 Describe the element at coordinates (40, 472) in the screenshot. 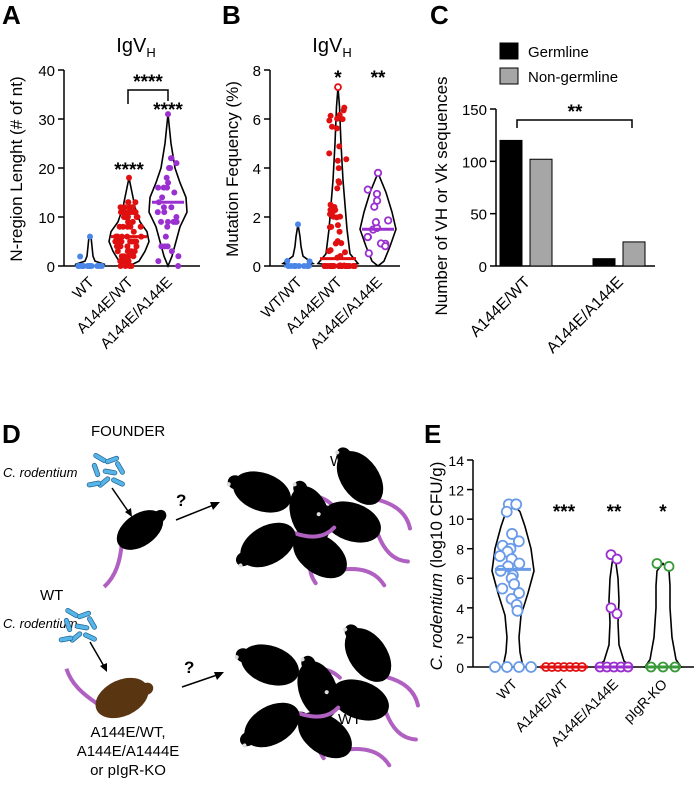

I see `pathogen-label-top: C. rodentium` at that location.